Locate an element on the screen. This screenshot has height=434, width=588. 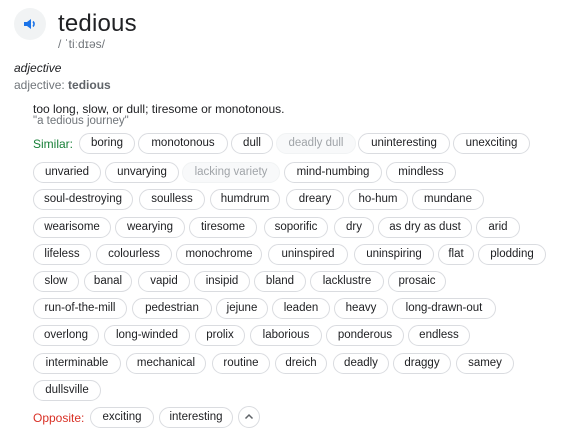
synonym-chip: deadly dull is located at coordinates (316, 143).